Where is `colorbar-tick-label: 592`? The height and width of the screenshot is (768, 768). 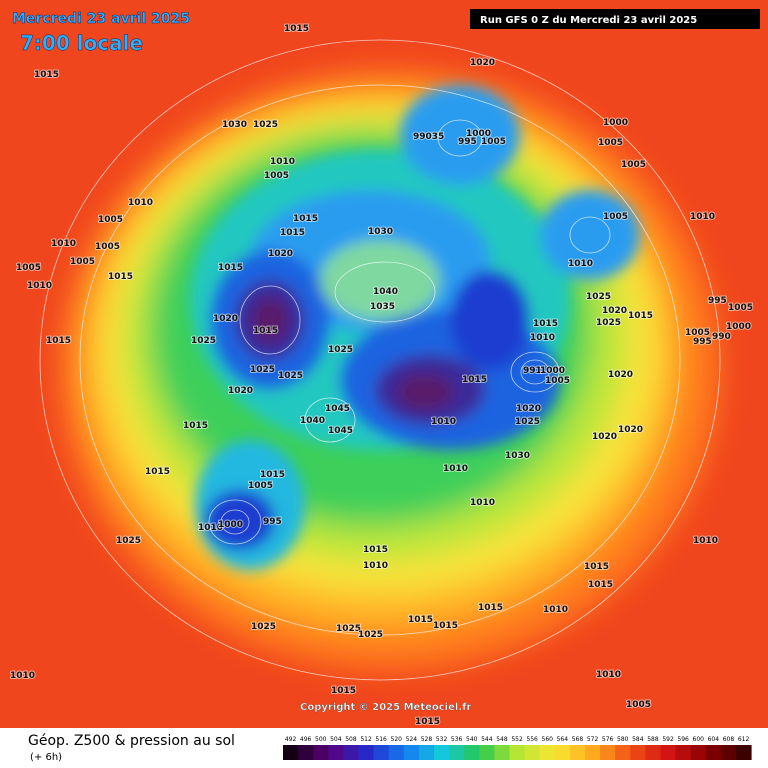
colorbar-tick-label: 592 is located at coordinates (668, 739).